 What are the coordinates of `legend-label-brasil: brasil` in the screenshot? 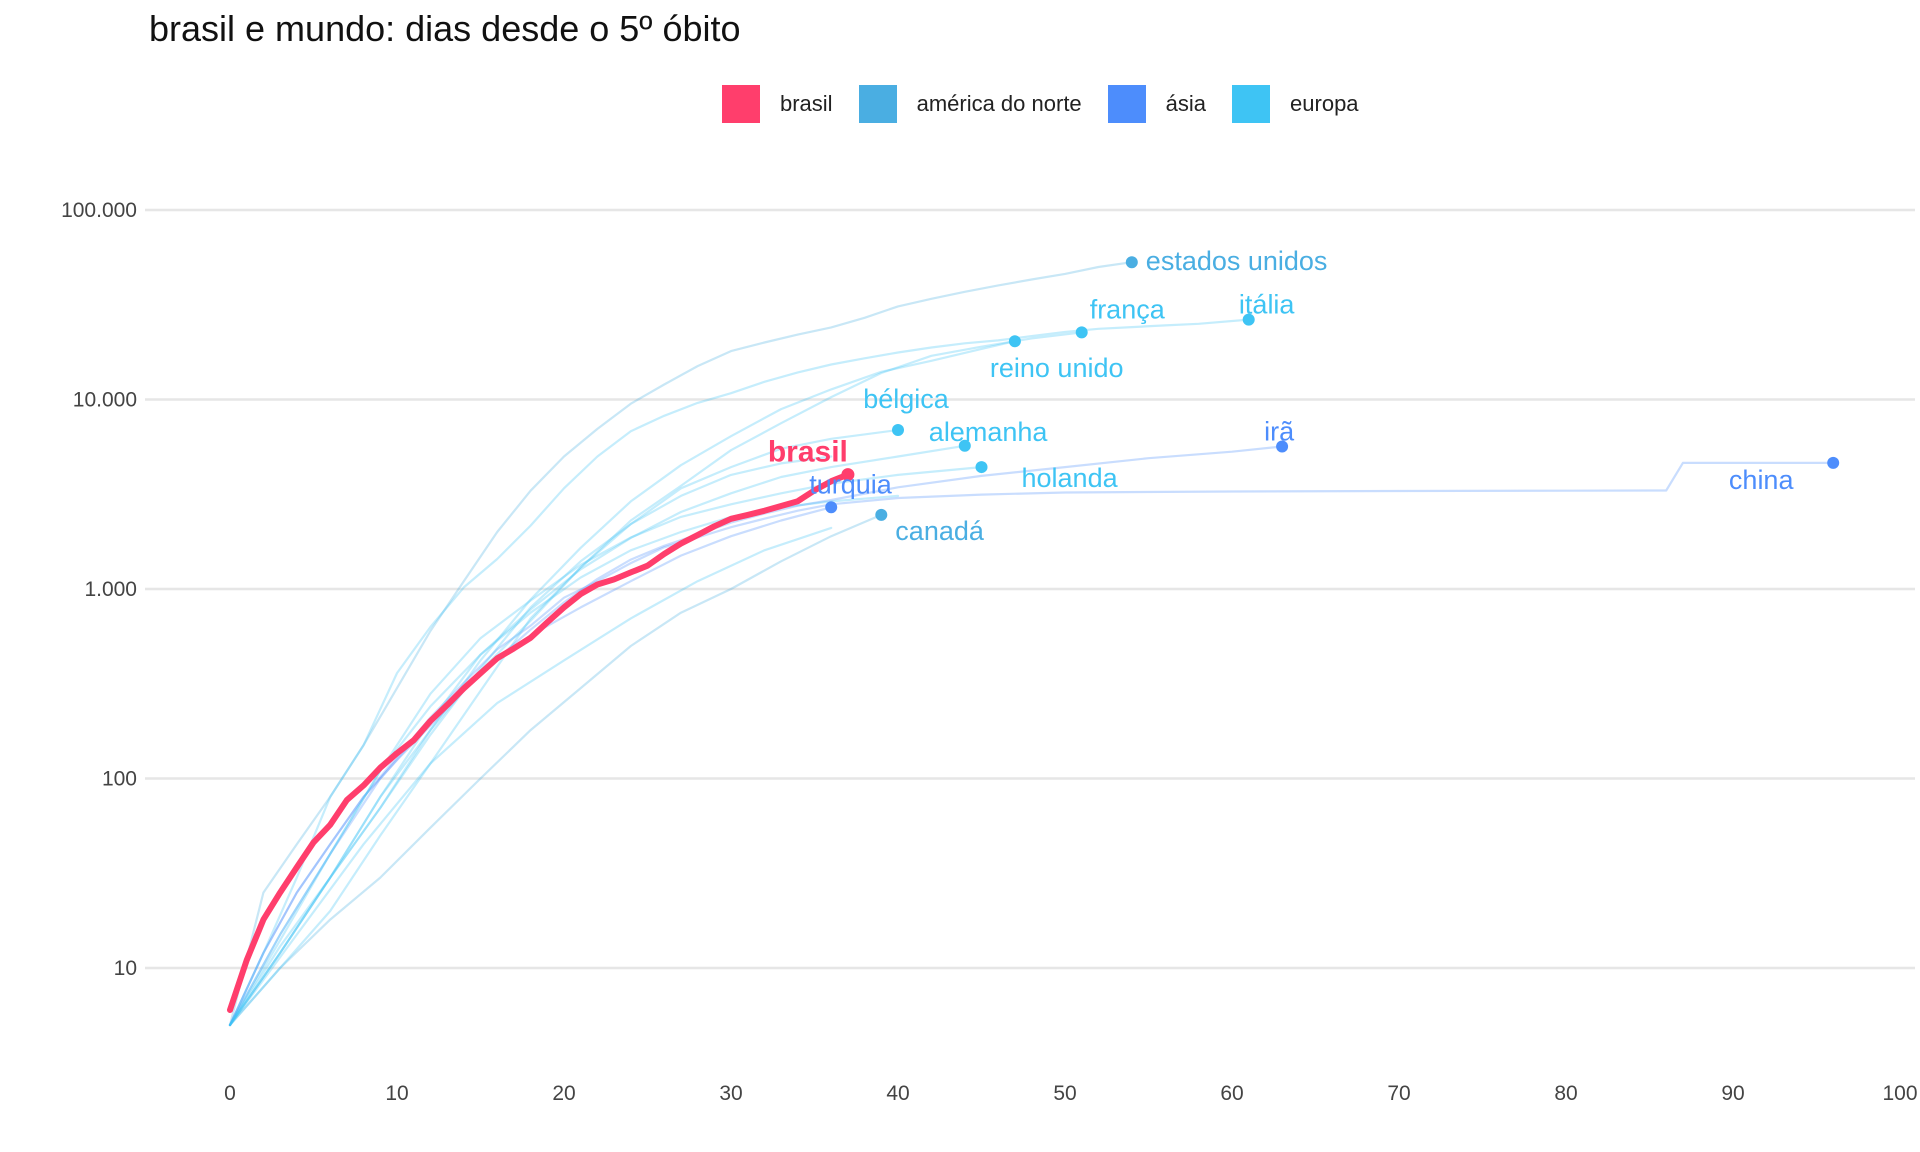 It's located at (806, 103).